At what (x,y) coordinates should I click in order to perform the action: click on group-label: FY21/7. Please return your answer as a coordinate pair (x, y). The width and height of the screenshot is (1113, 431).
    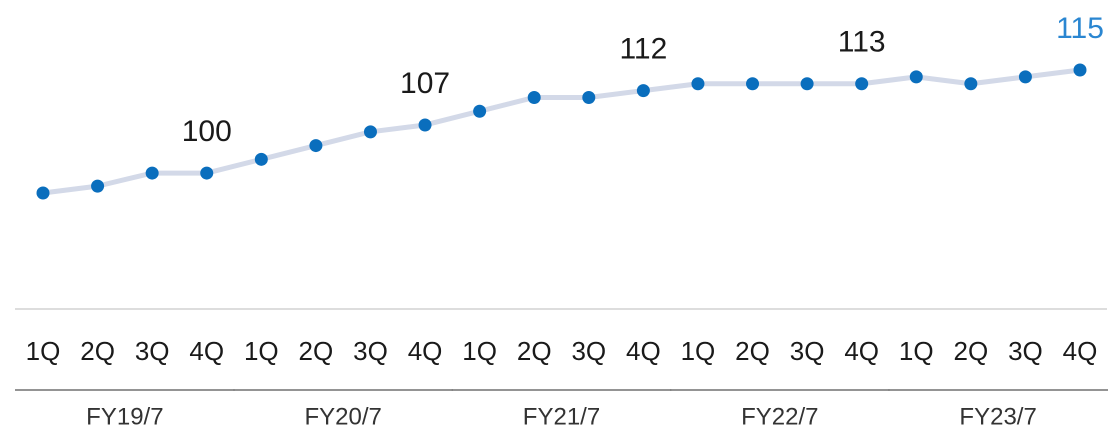
    Looking at the image, I should click on (561, 416).